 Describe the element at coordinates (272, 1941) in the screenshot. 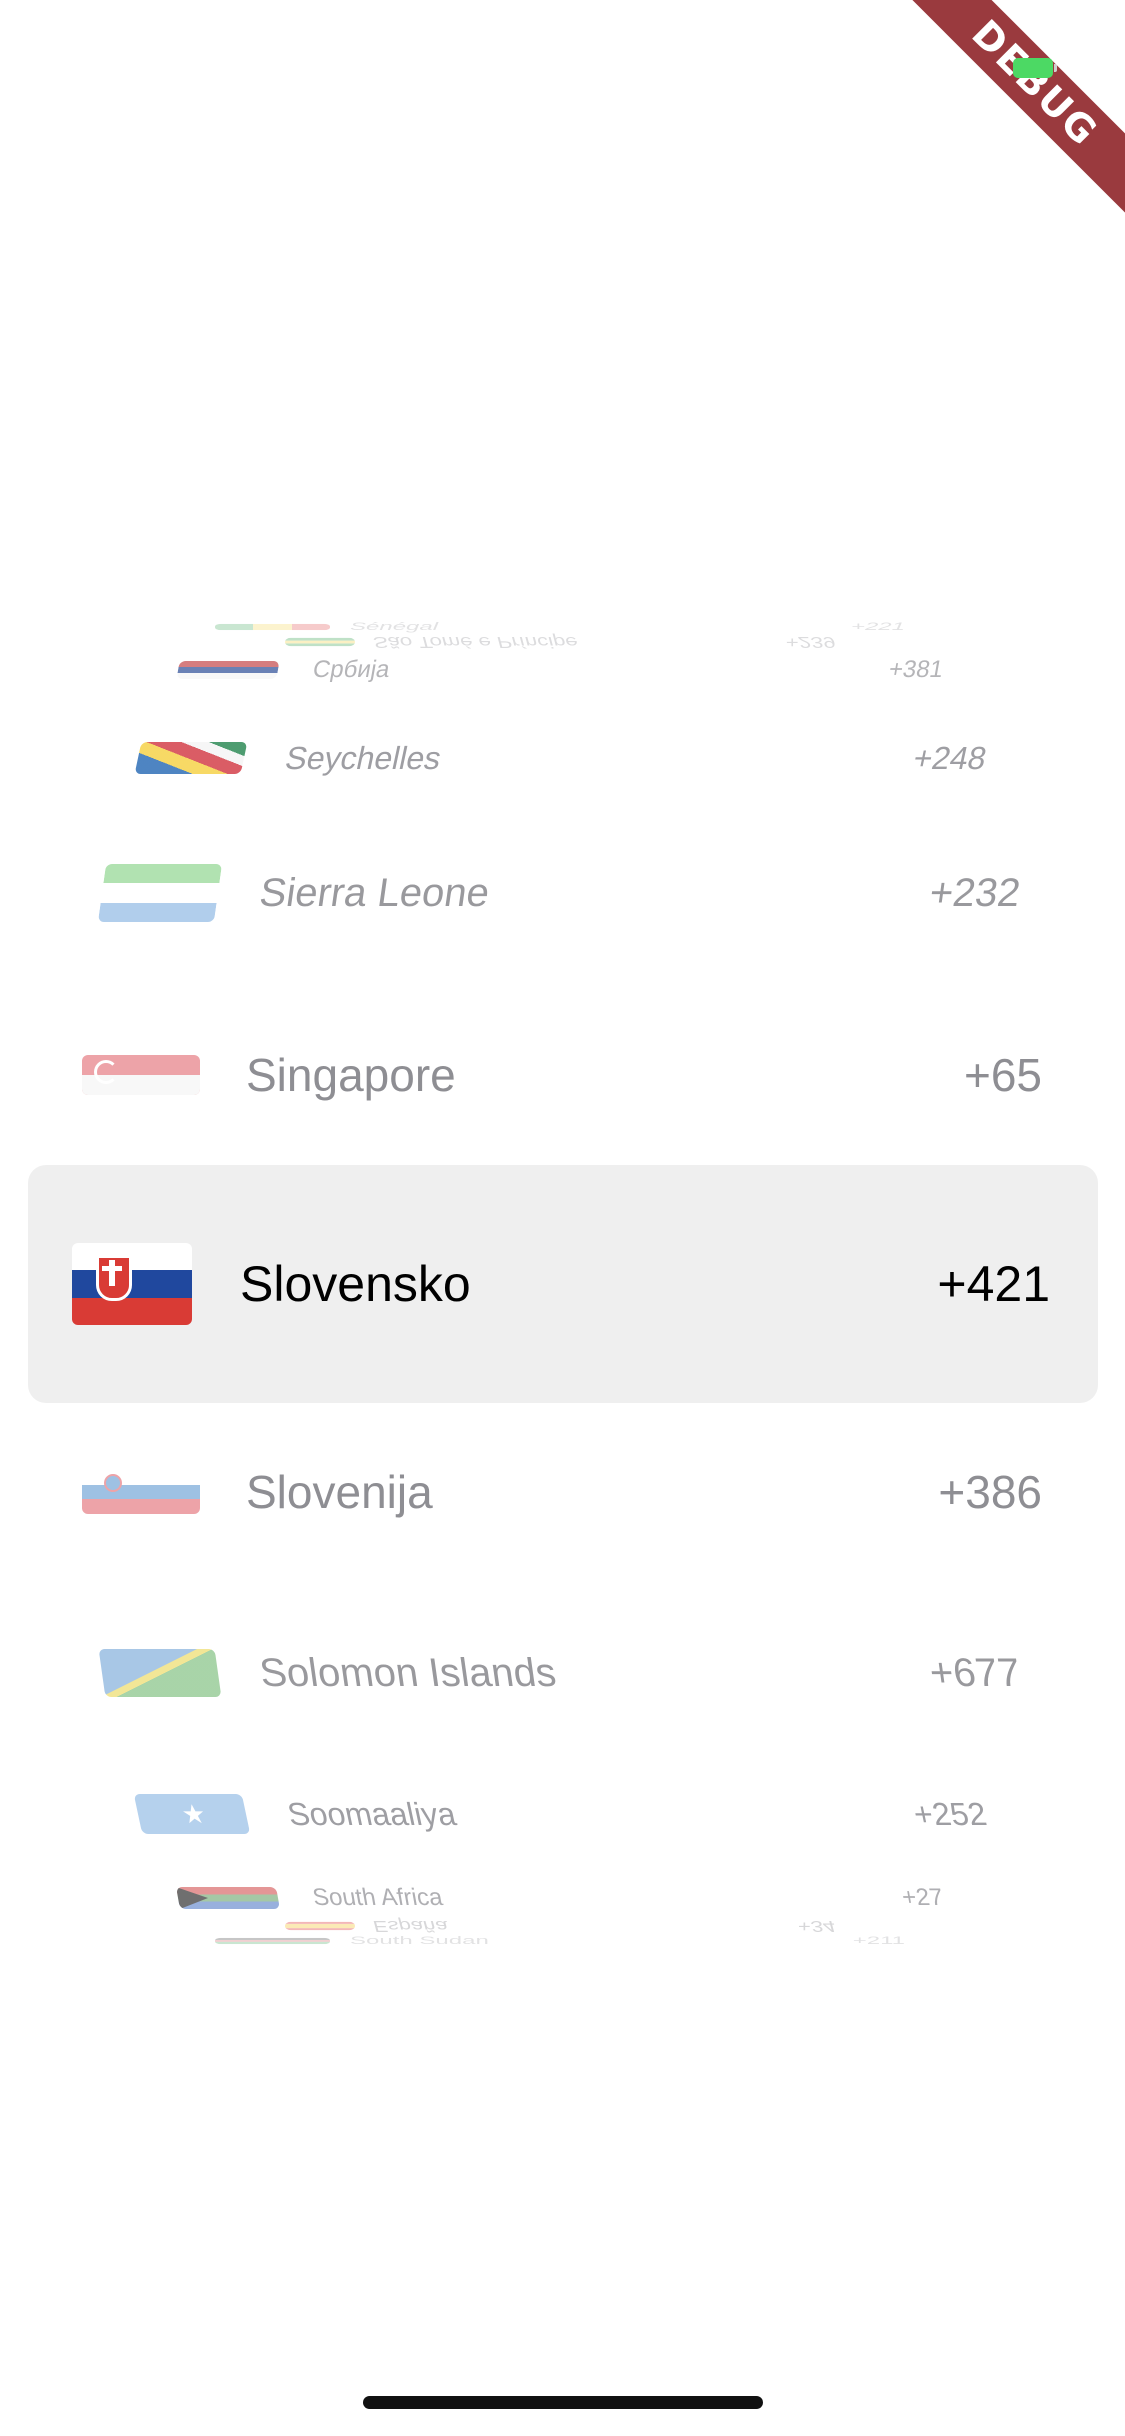

I see `south-sudan-flag-icon` at that location.